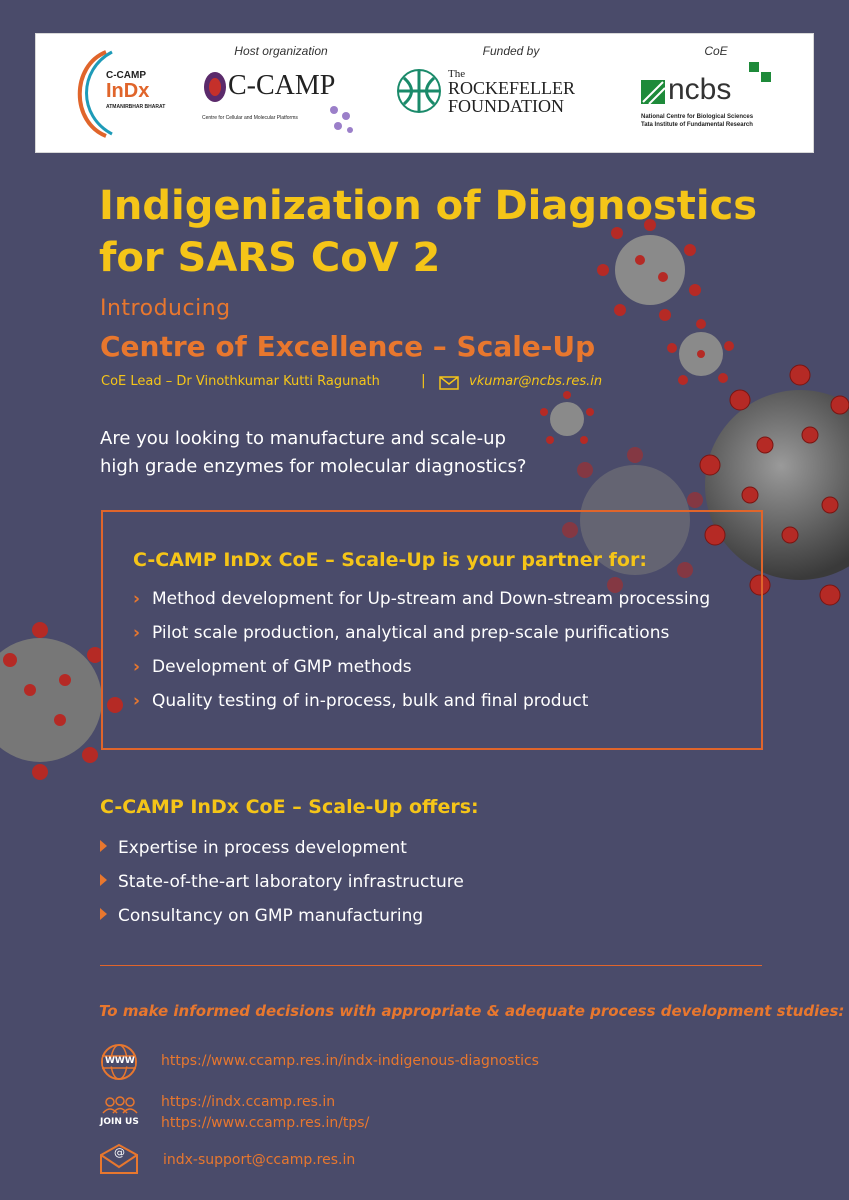 The width and height of the screenshot is (849, 1200). Describe the element at coordinates (61, 701) in the screenshot. I see `virus-illustration-left` at that location.